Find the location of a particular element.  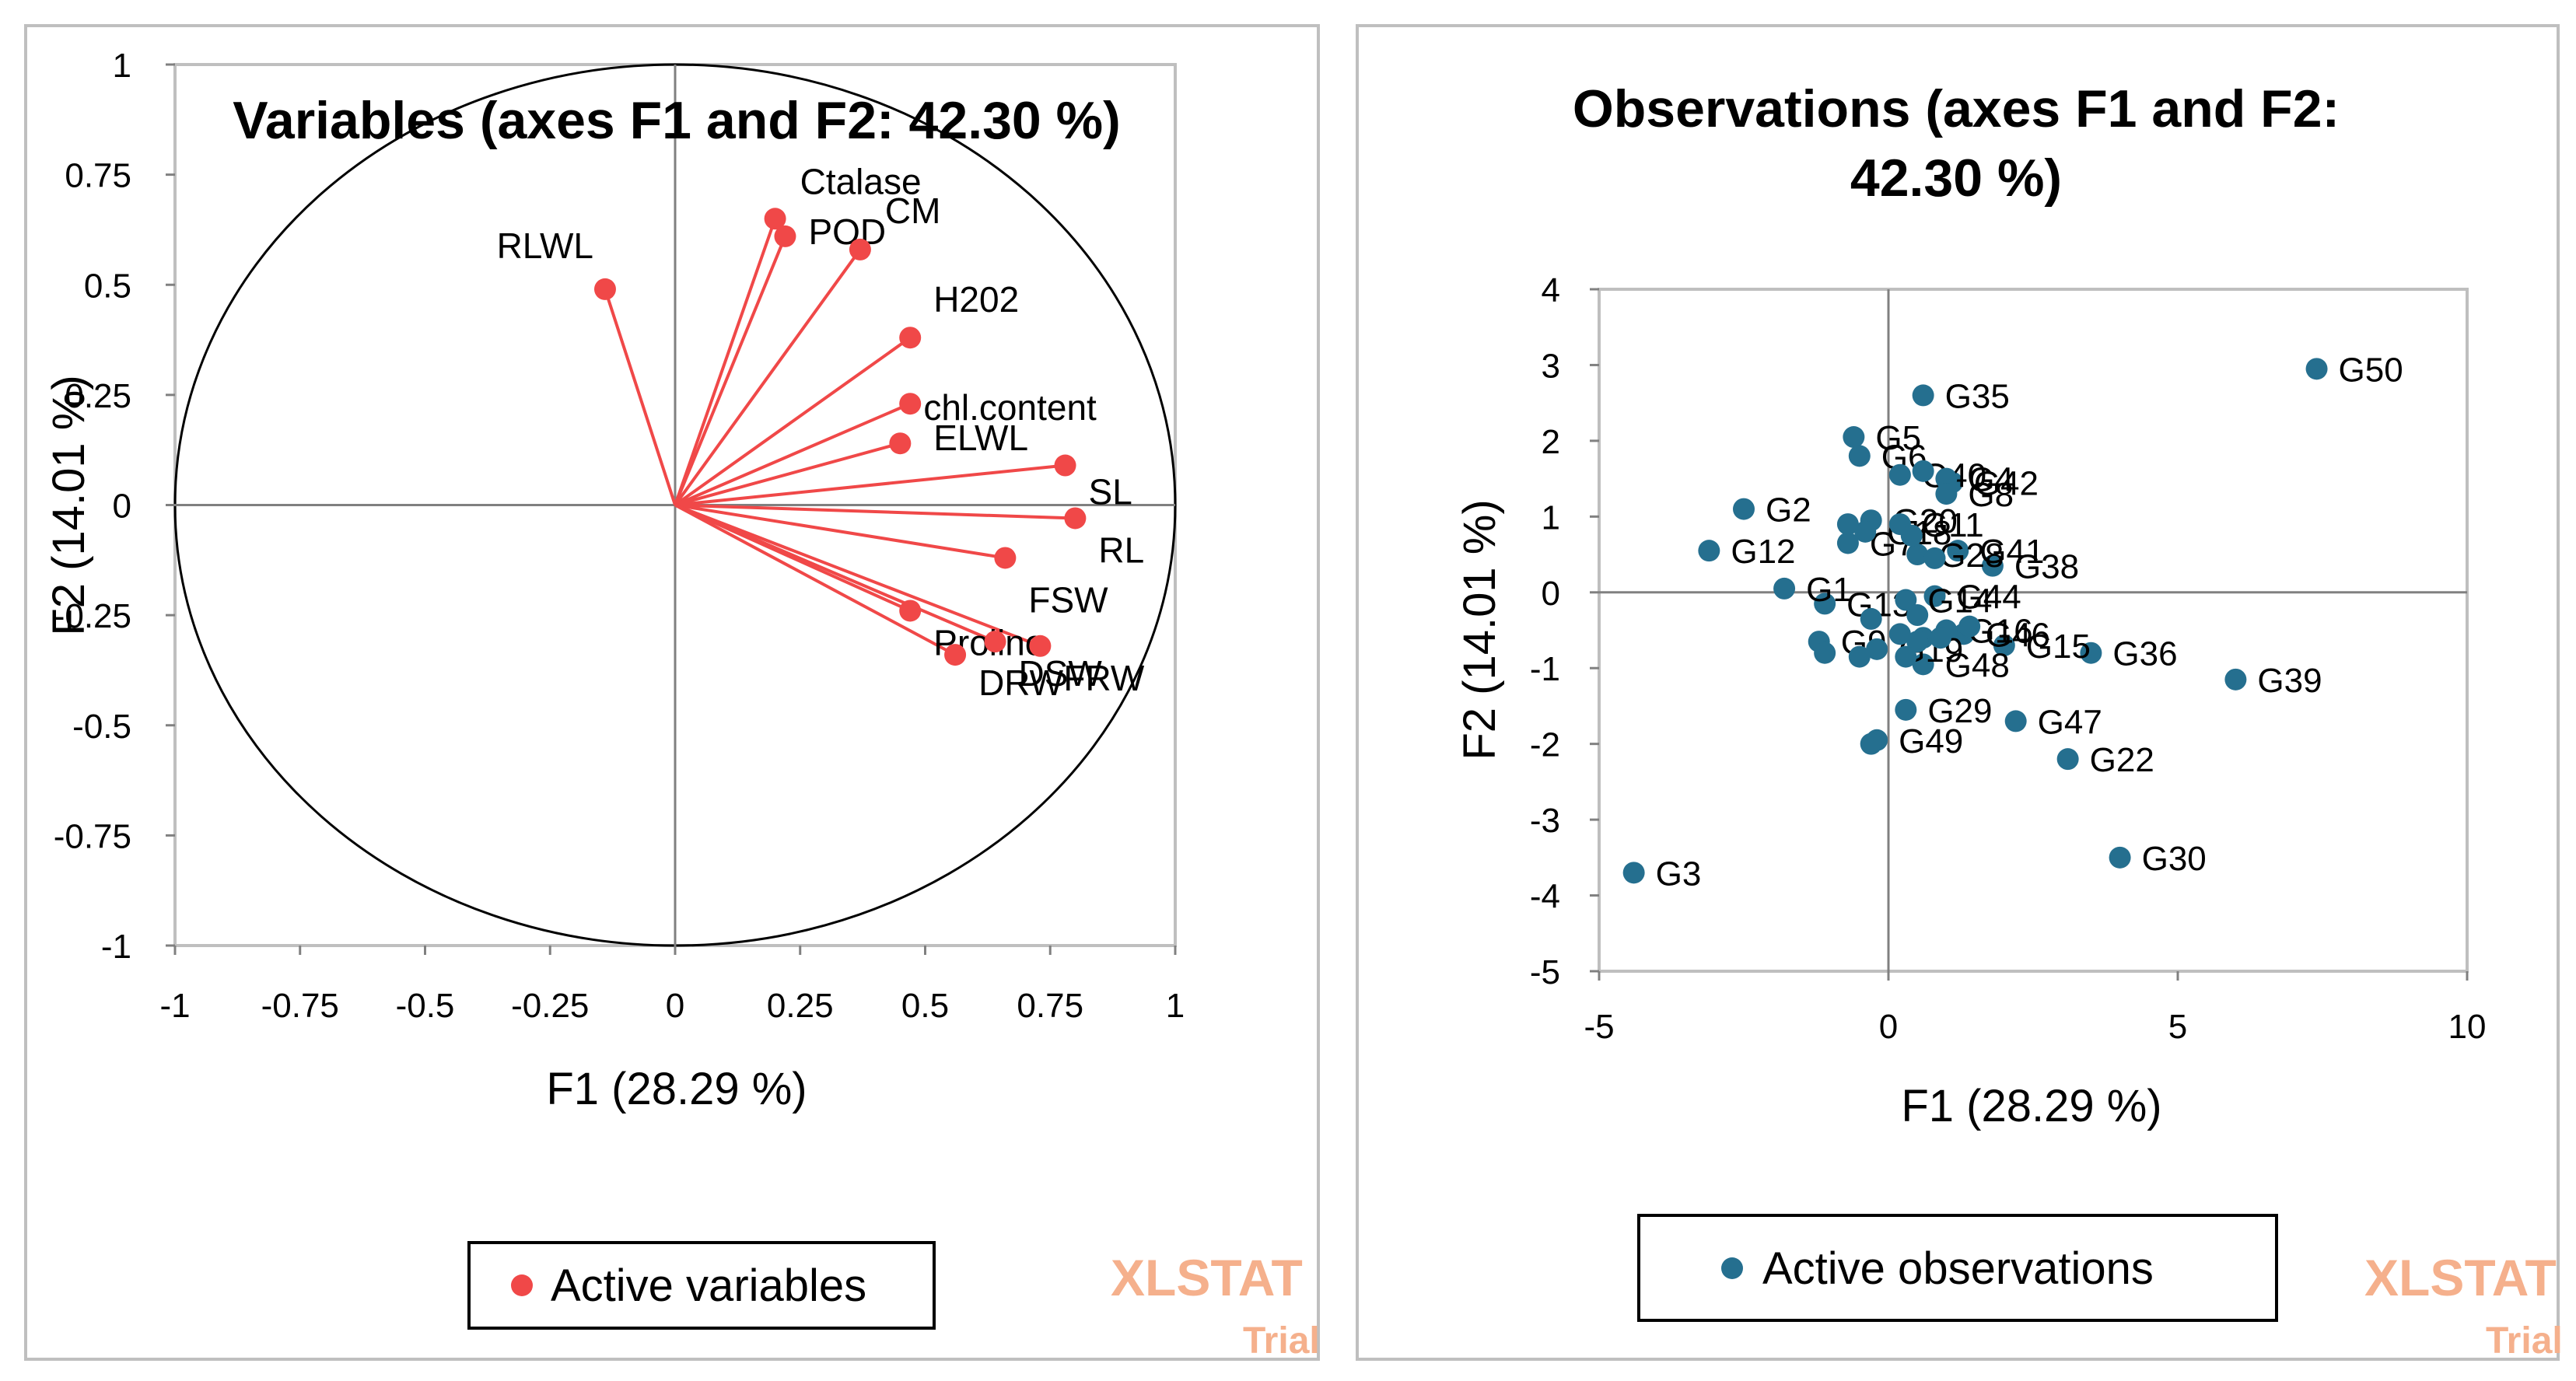

label-g11: G11 is located at coordinates (1953, 525).